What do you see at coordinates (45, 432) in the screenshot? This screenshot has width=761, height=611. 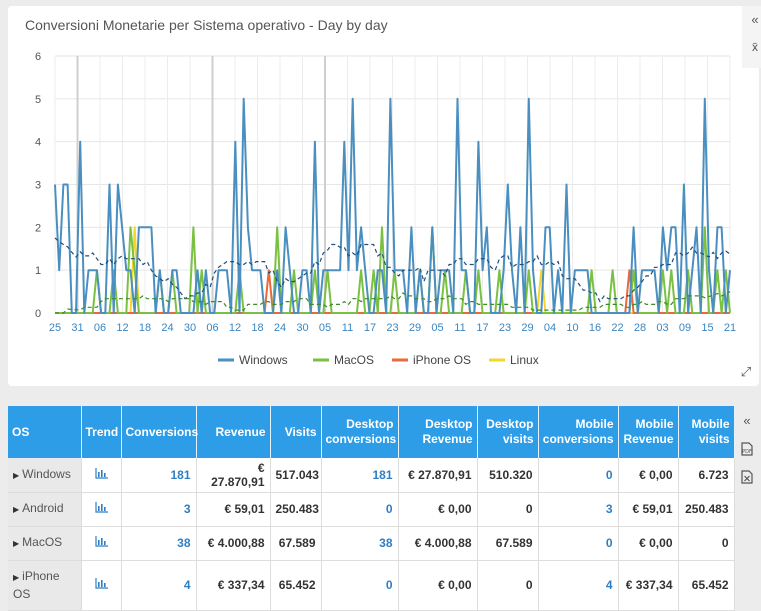 I see `header-os: OS` at bounding box center [45, 432].